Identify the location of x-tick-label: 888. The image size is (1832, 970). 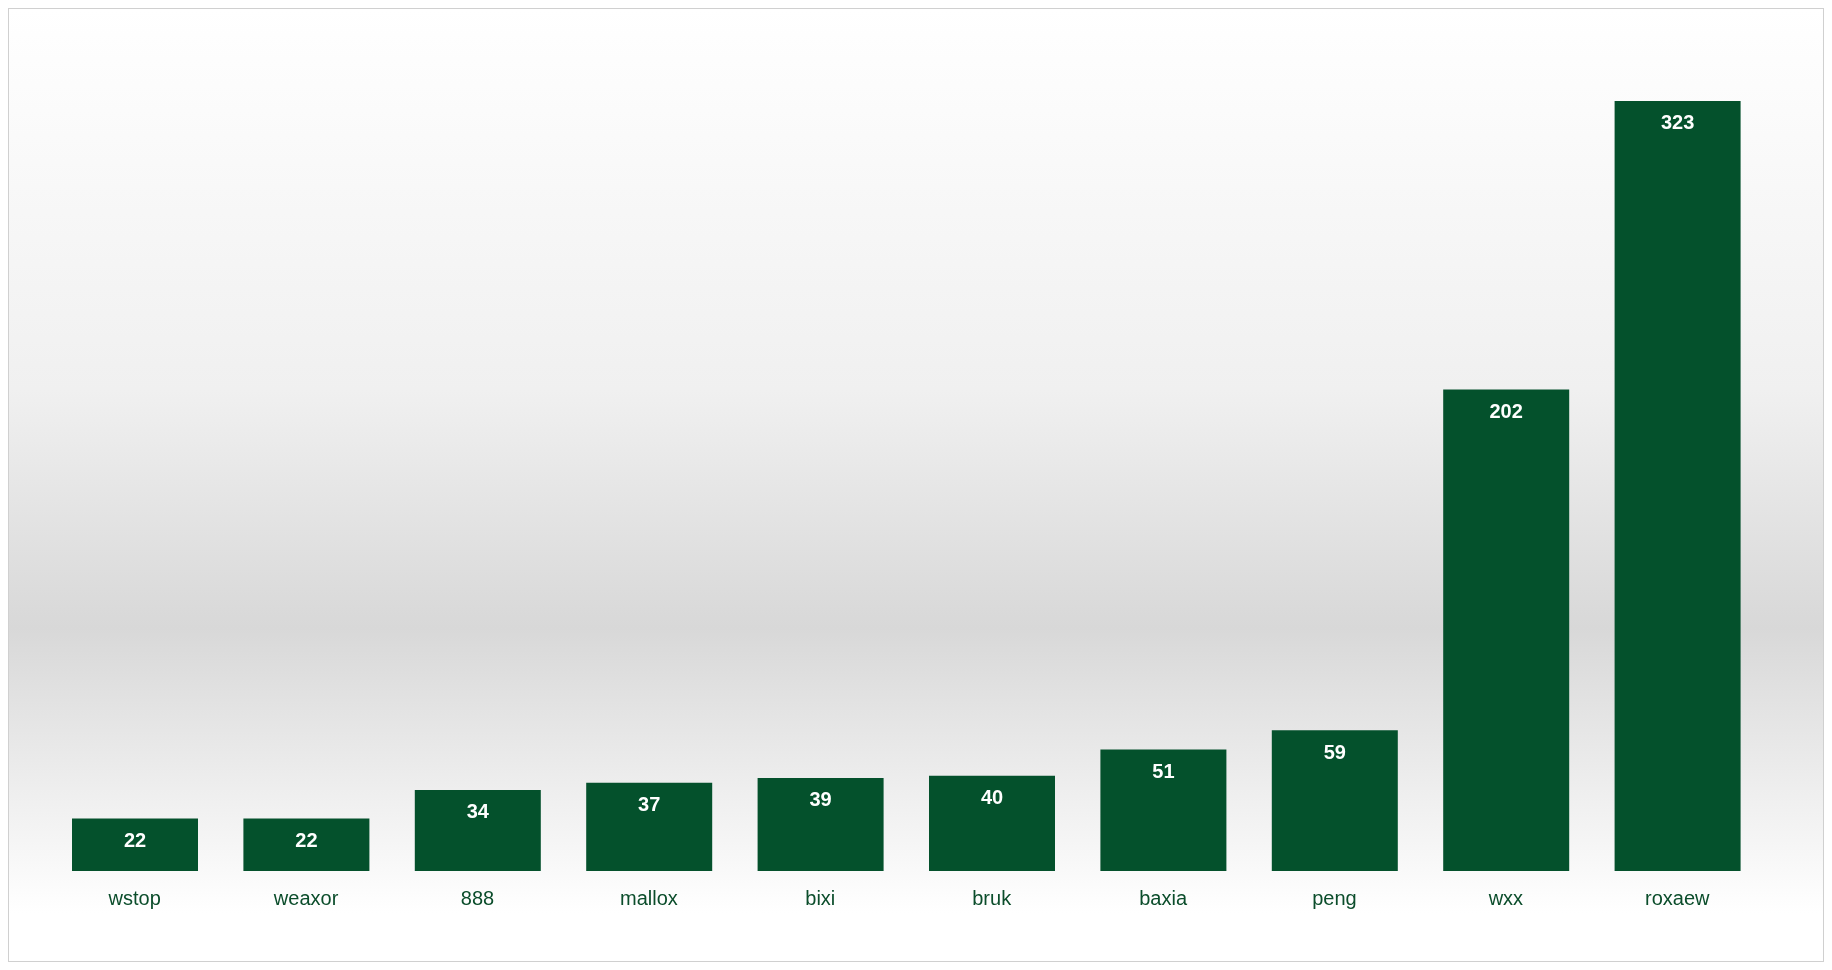
(477, 898).